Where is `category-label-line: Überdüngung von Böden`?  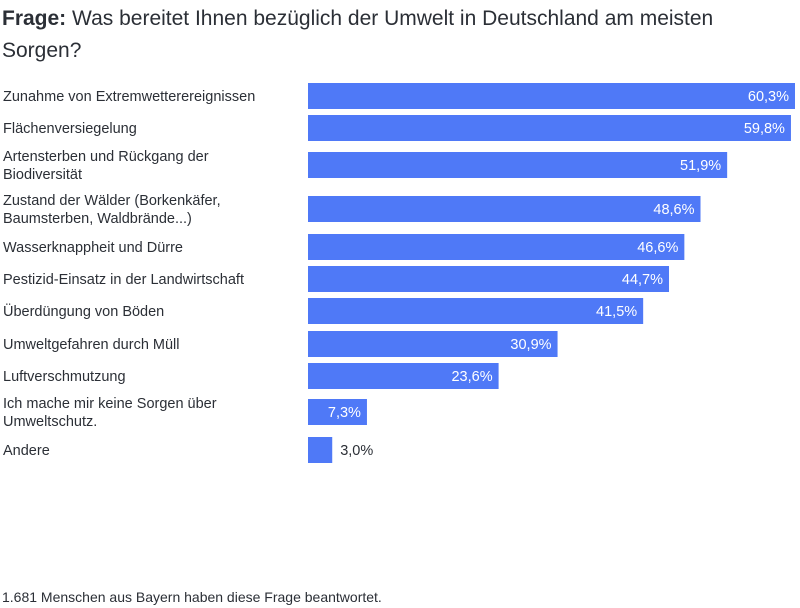
category-label-line: Überdüngung von Böden is located at coordinates (83, 311).